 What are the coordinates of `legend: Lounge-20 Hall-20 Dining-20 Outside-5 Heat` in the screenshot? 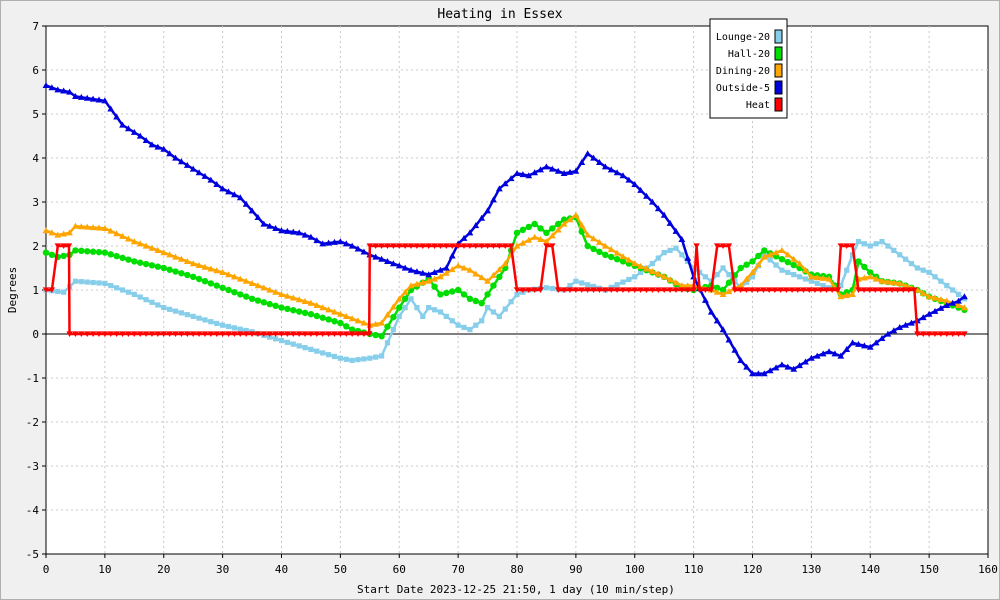 It's located at (748, 68).